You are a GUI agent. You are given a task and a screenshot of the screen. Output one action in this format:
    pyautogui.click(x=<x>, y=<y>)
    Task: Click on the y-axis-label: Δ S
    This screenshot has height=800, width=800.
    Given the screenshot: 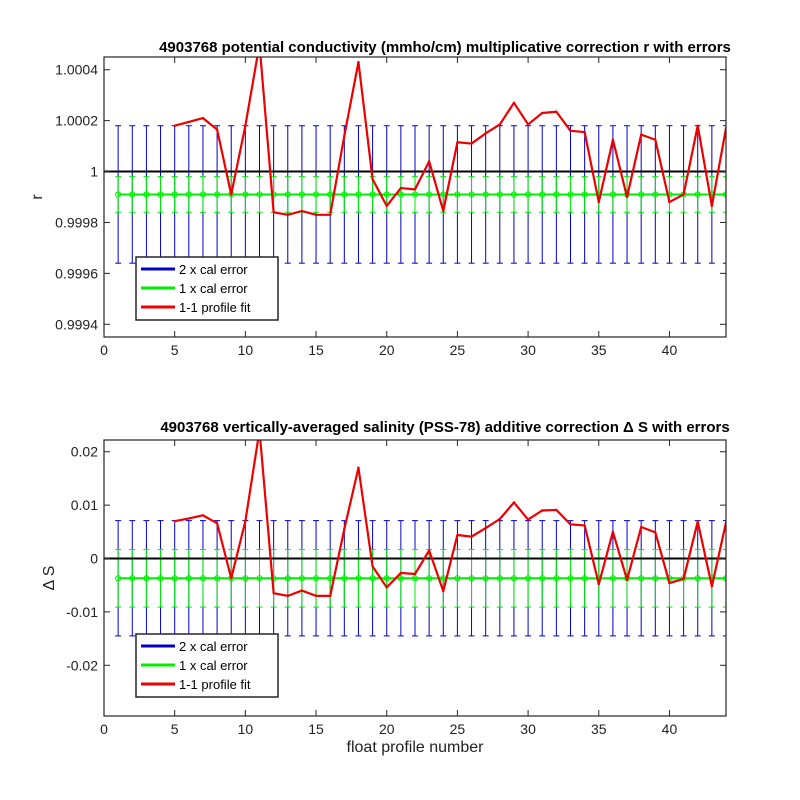 What is the action you would take?
    pyautogui.click(x=49, y=578)
    